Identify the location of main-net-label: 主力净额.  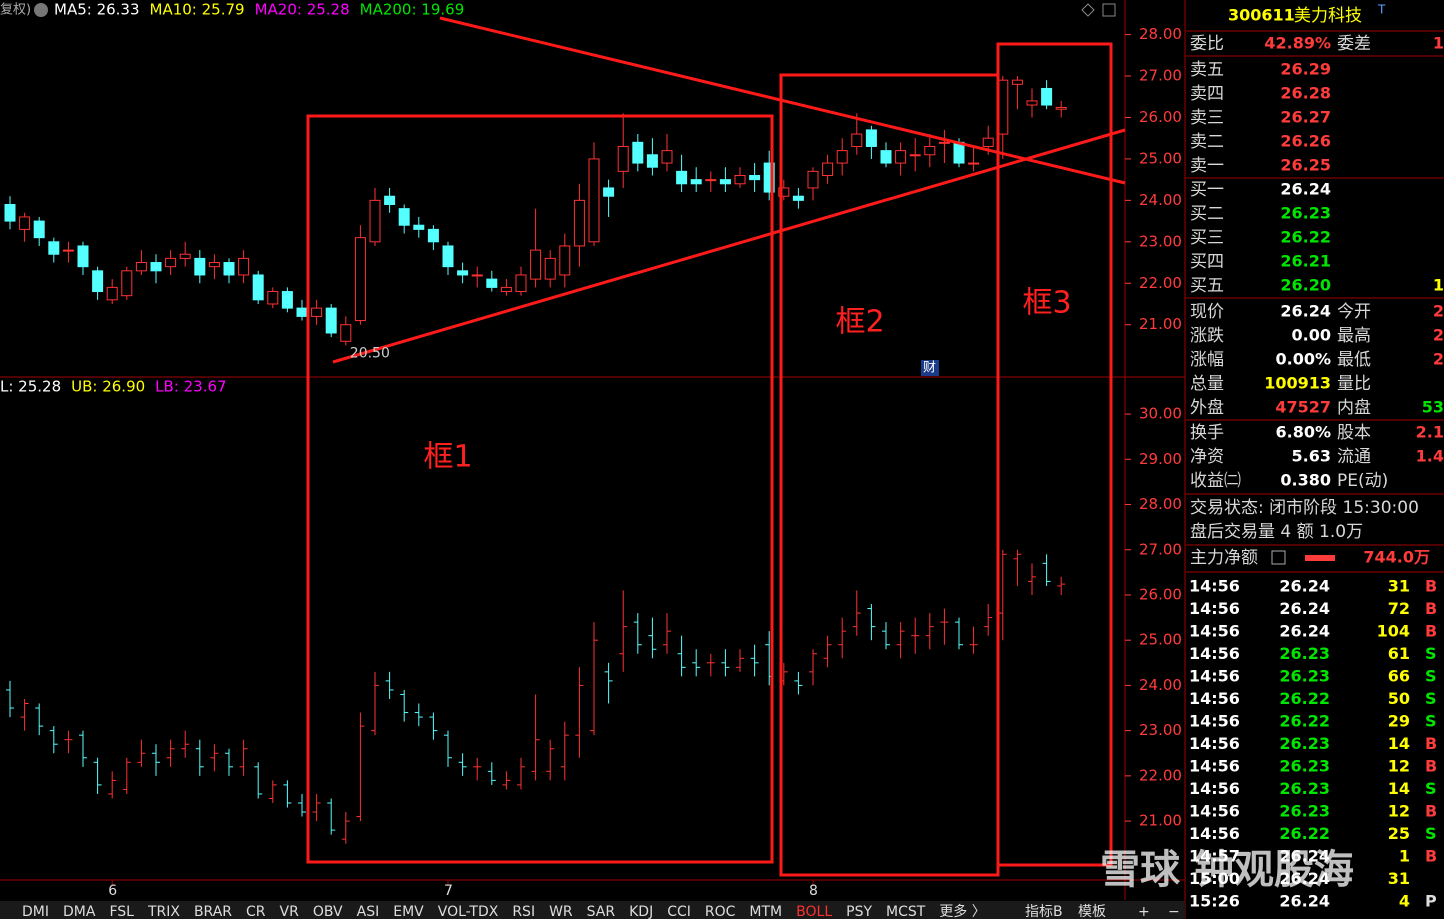
(1224, 558).